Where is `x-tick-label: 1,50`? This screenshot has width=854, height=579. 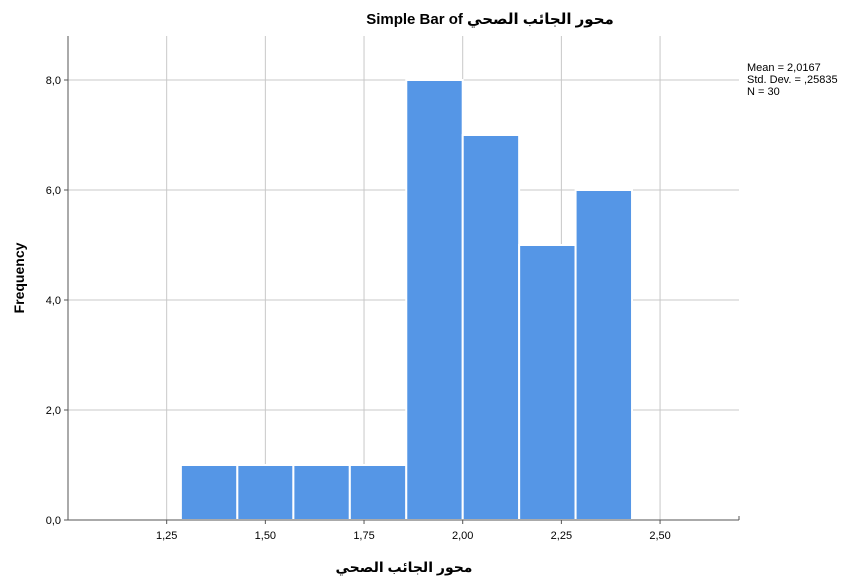 x-tick-label: 1,50 is located at coordinates (265, 536).